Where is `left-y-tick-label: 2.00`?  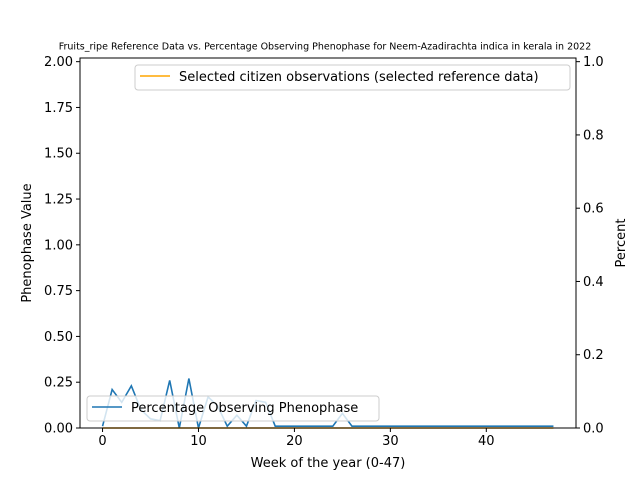 left-y-tick-label: 2.00 is located at coordinates (58, 62).